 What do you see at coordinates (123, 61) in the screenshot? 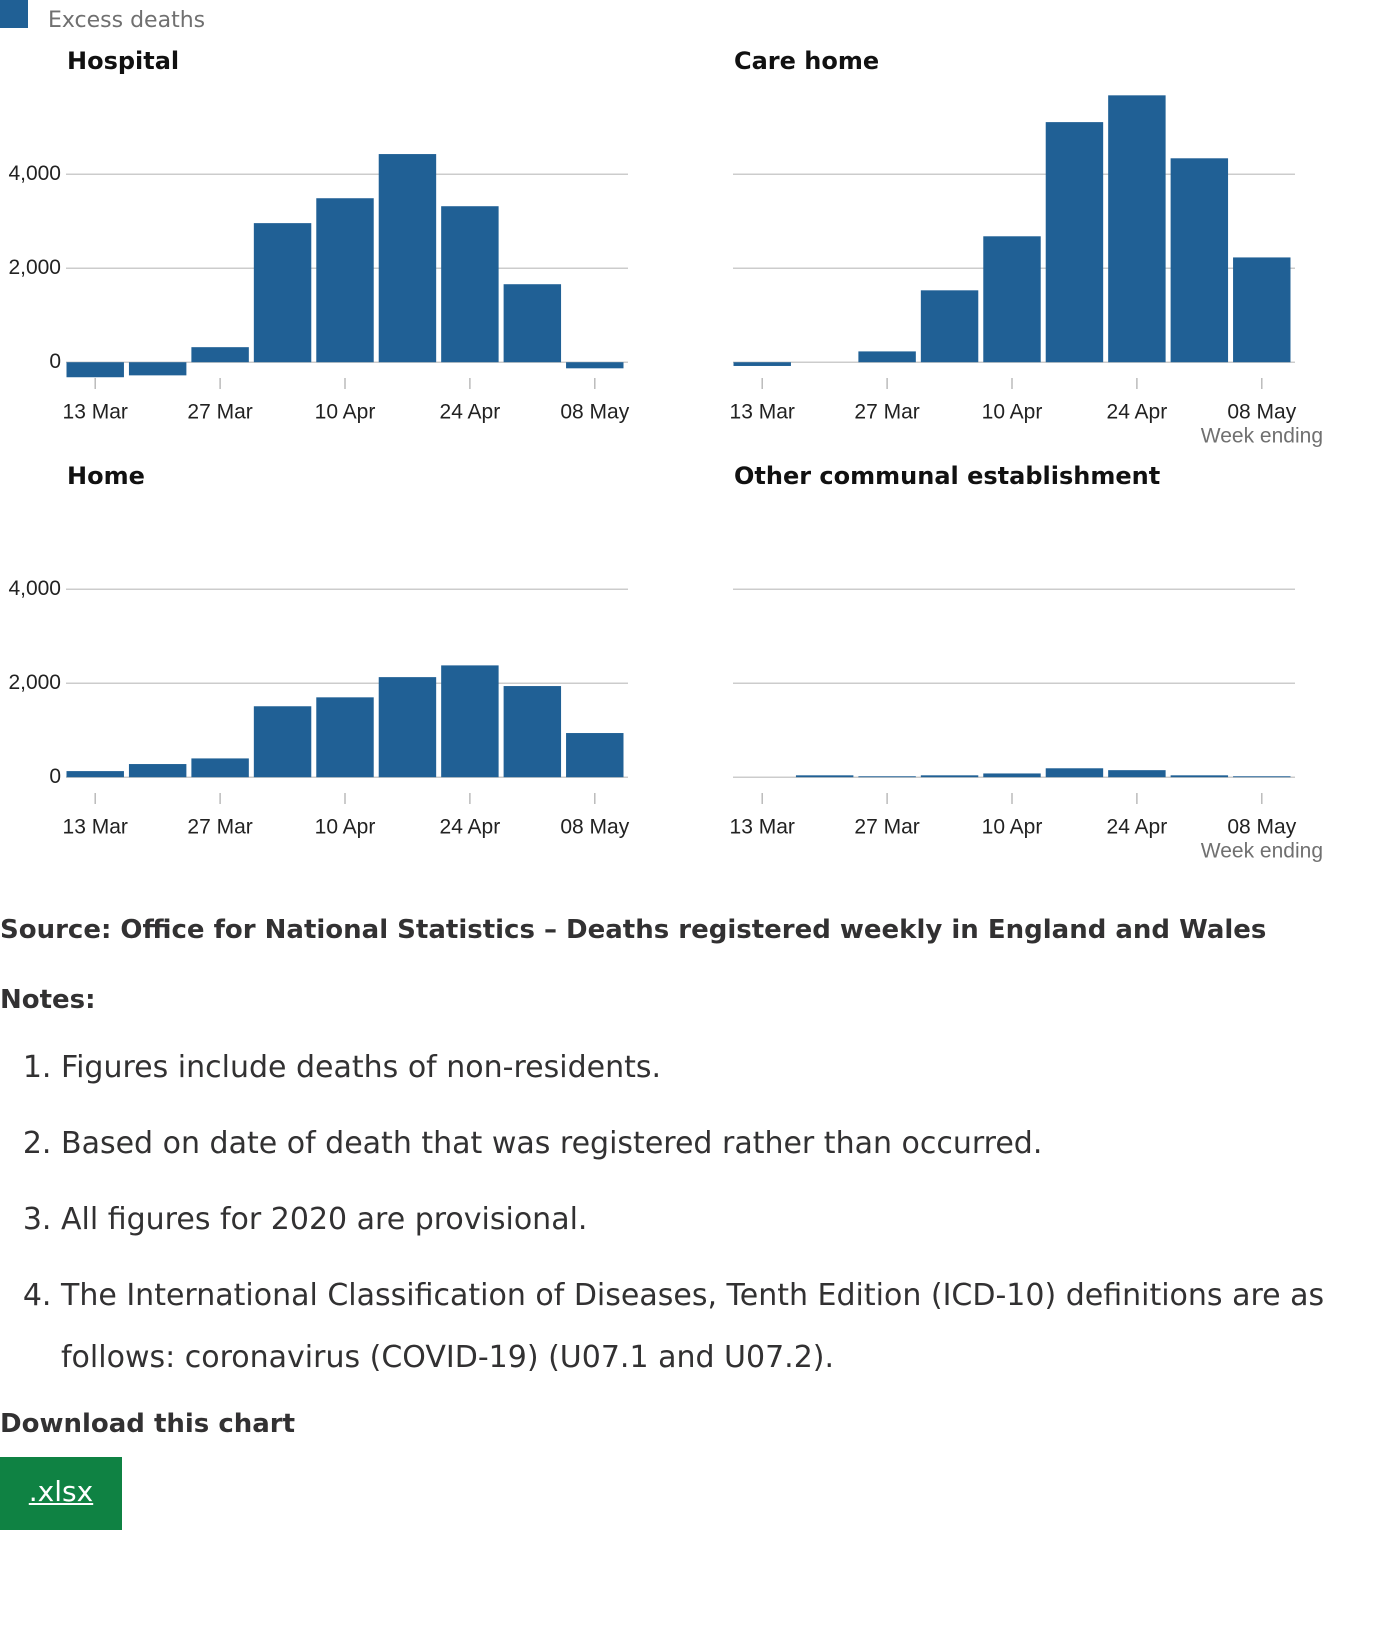
I see `chart-title: Hospital` at bounding box center [123, 61].